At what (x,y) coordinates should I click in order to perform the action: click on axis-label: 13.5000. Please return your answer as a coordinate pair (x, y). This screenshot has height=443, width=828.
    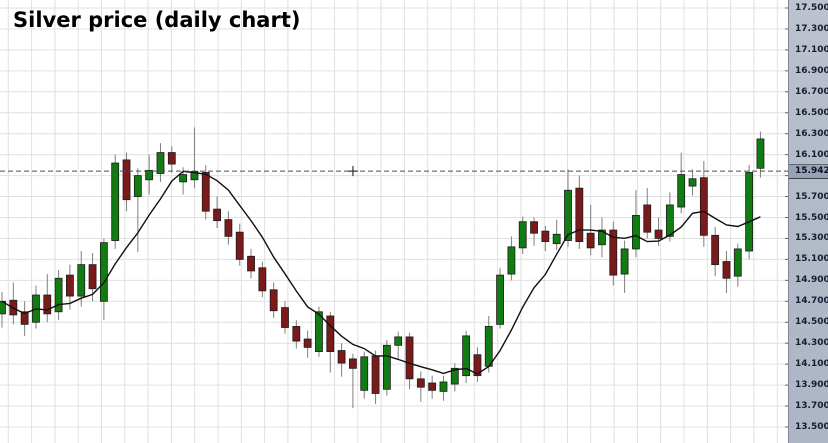
    Looking at the image, I should click on (811, 427).